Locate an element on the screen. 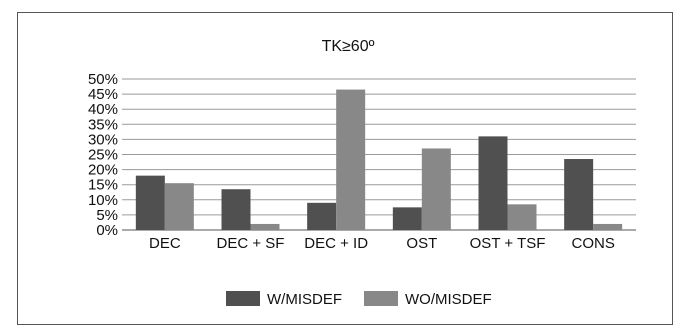 This screenshot has height=335, width=693. legend: W/MISDEF WO/MISDEF is located at coordinates (359, 299).